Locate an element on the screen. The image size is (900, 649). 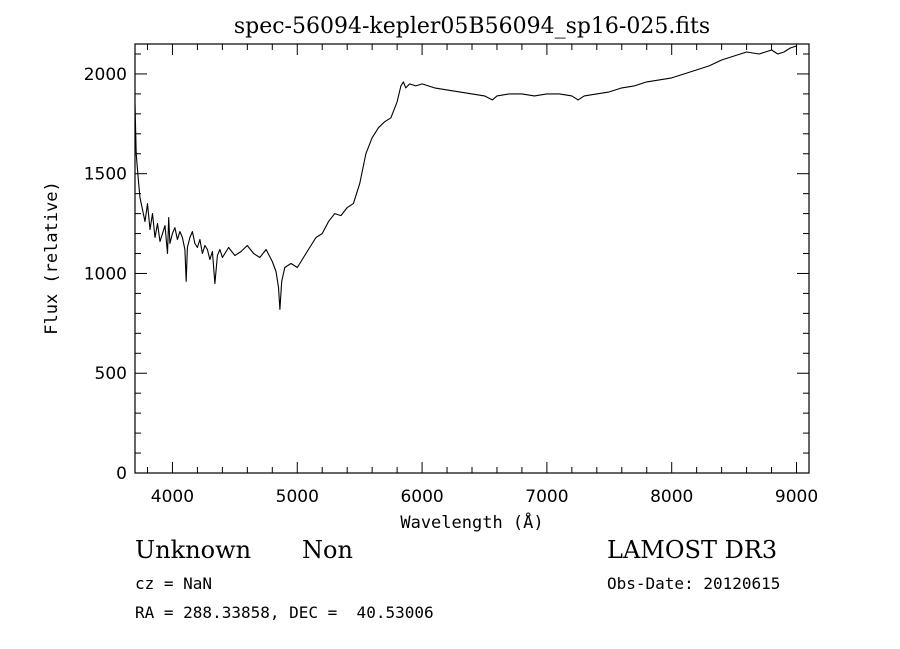
y-axis-label: Flux (relative) is located at coordinates (52, 258).